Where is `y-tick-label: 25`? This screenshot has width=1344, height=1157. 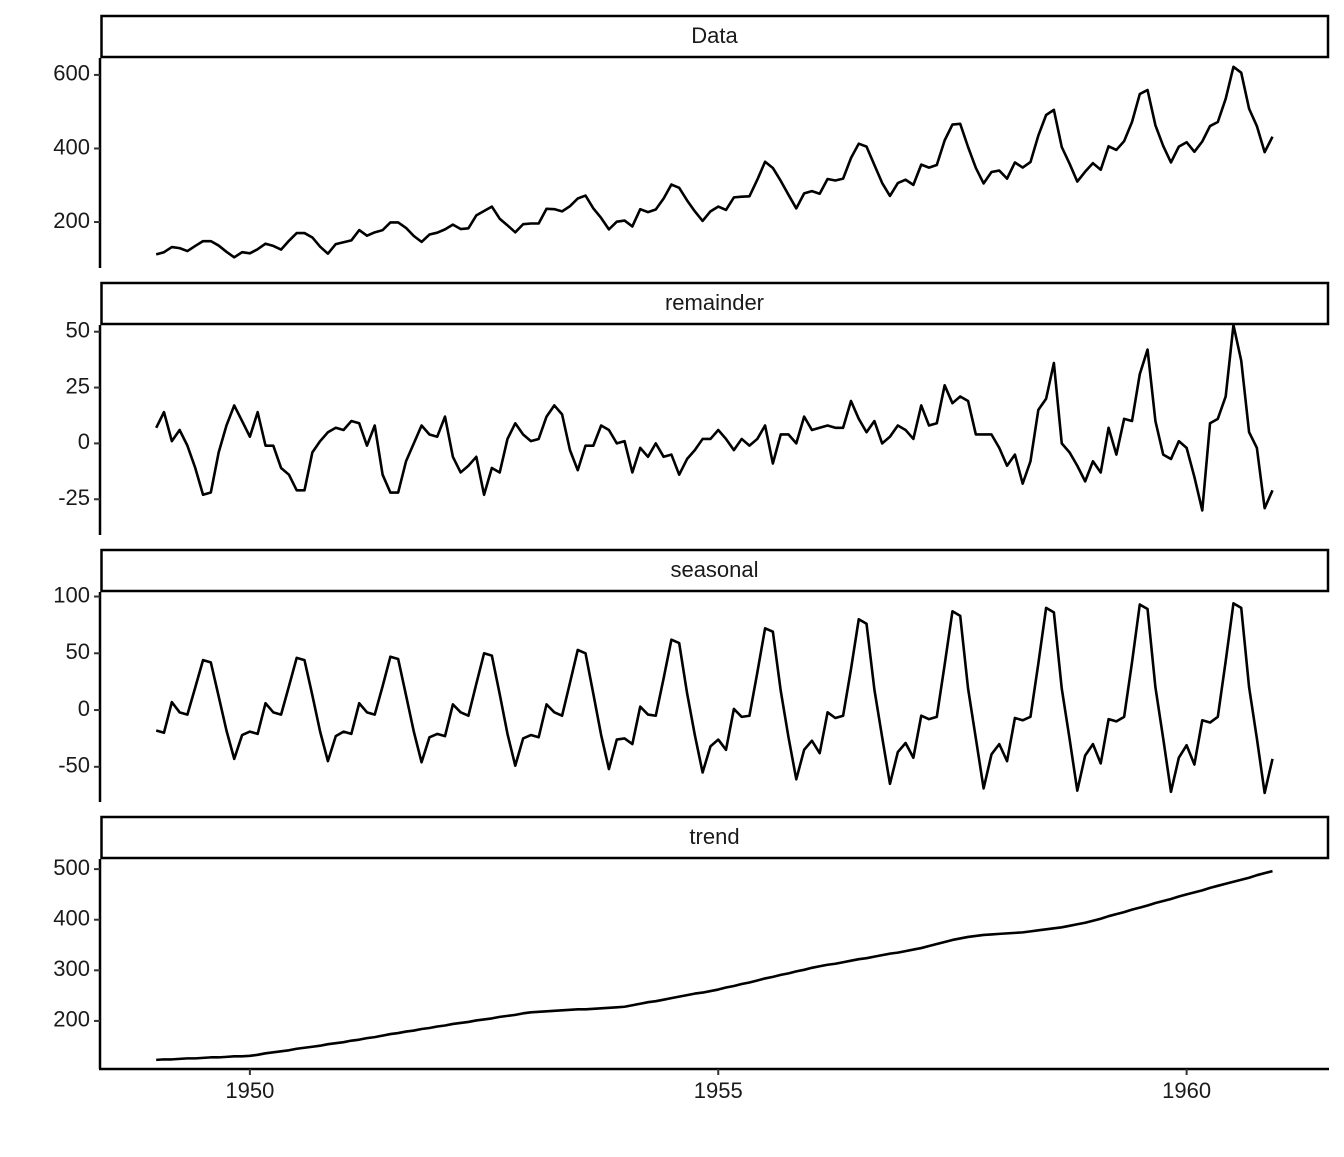 y-tick-label: 25 is located at coordinates (78, 385).